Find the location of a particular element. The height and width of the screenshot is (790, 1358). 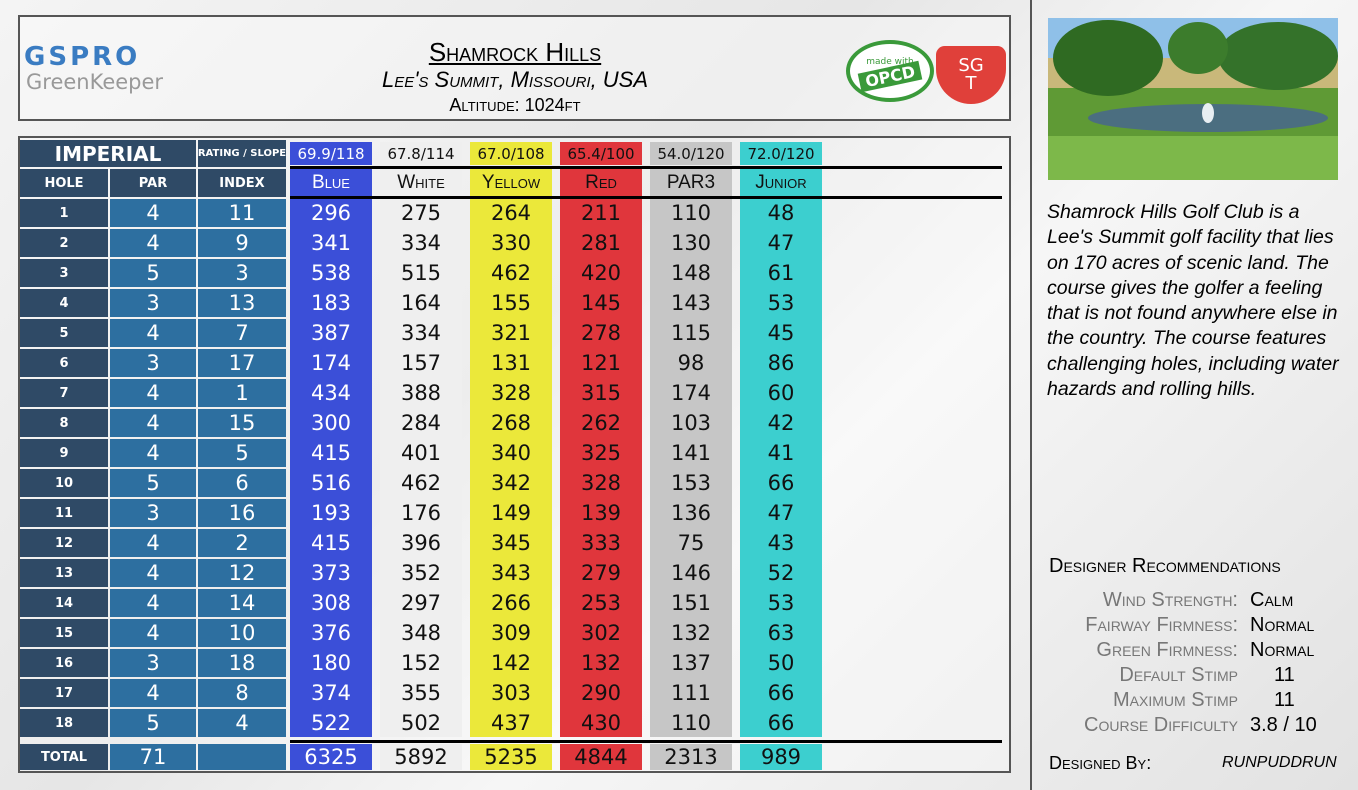

tee-yardage: 153 is located at coordinates (691, 483).